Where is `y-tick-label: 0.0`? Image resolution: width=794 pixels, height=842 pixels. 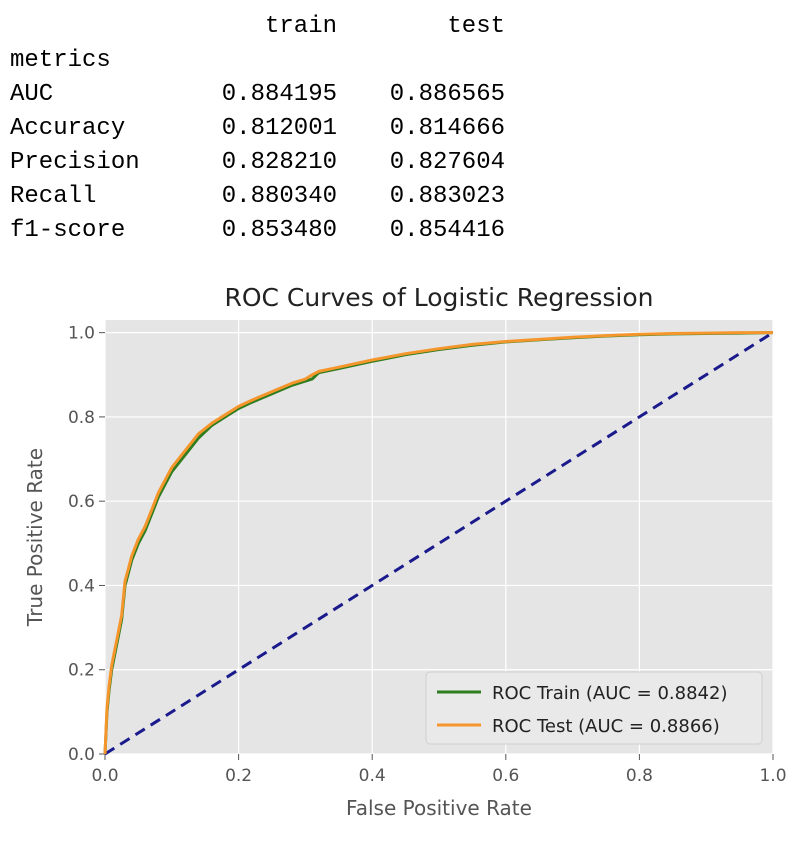
y-tick-label: 0.0 is located at coordinates (81, 755).